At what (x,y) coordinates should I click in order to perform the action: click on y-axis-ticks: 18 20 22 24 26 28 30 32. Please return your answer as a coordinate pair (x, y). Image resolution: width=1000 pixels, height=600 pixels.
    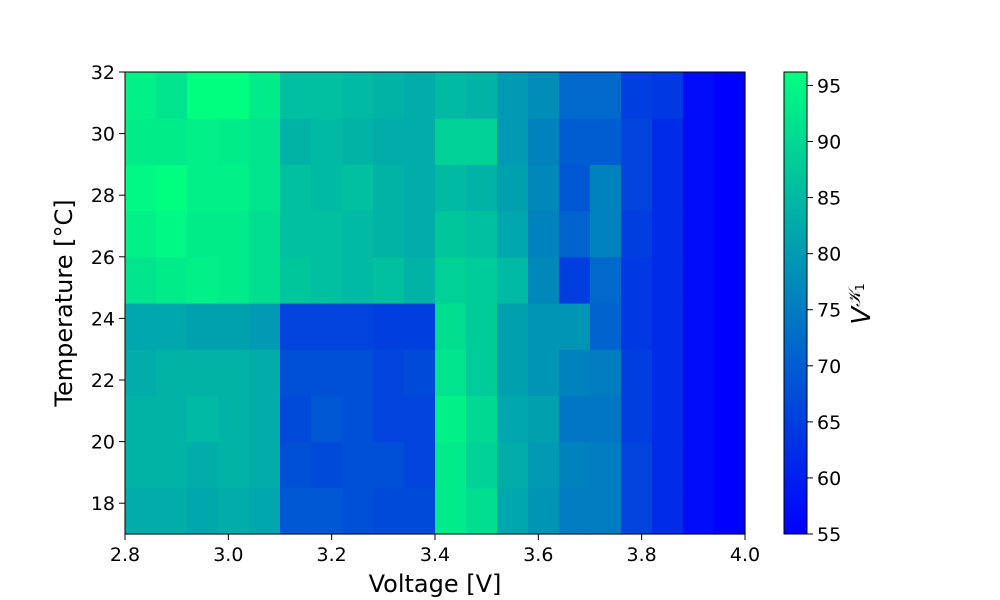
    Looking at the image, I should click on (108, 288).